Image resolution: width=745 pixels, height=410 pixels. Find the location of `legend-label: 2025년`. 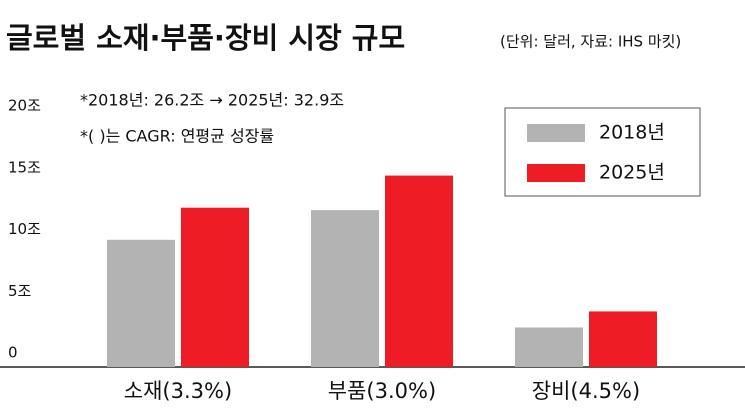

legend-label: 2025년 is located at coordinates (632, 173).